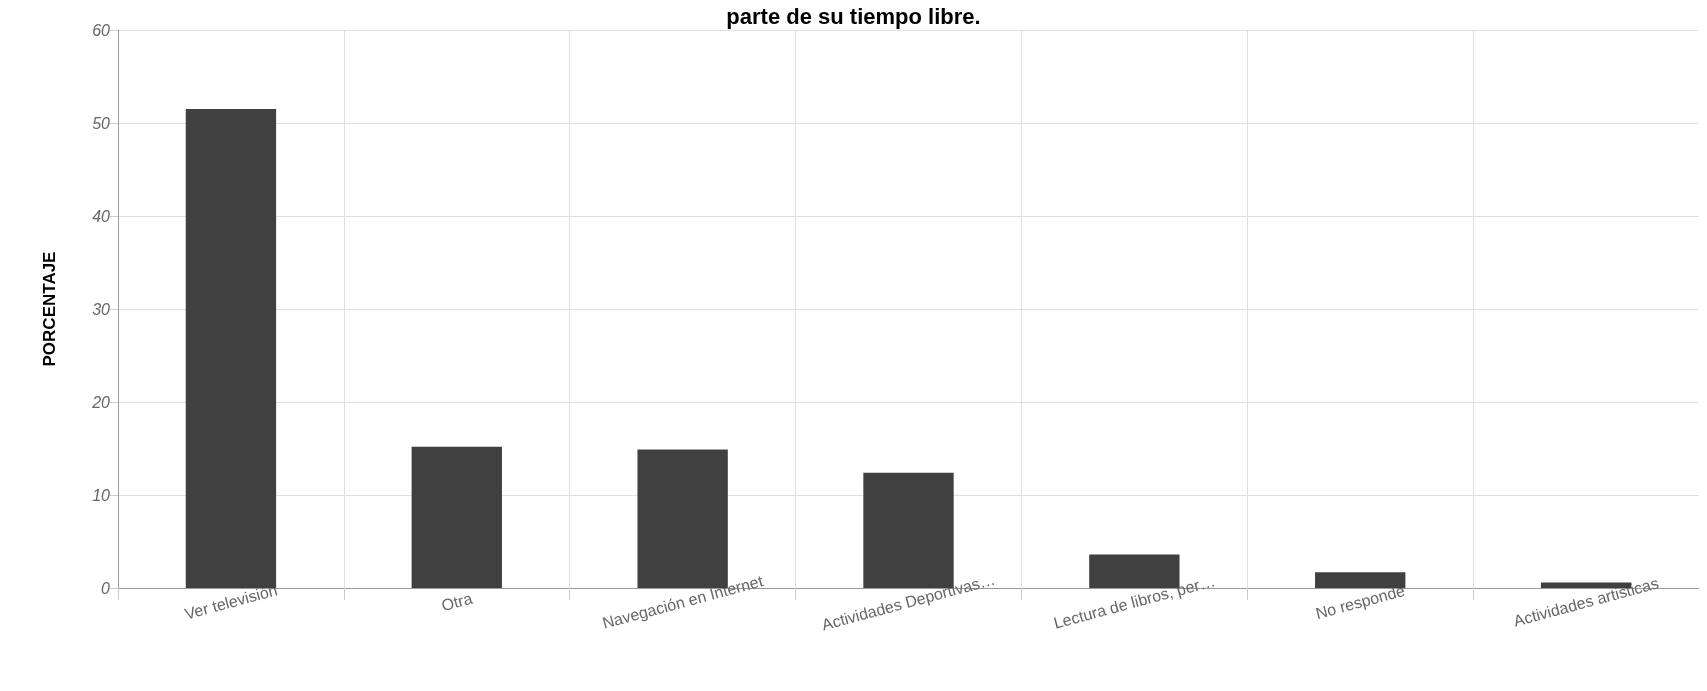 This screenshot has height=691, width=1707. What do you see at coordinates (101, 30) in the screenshot?
I see `y-tick-label: 60` at bounding box center [101, 30].